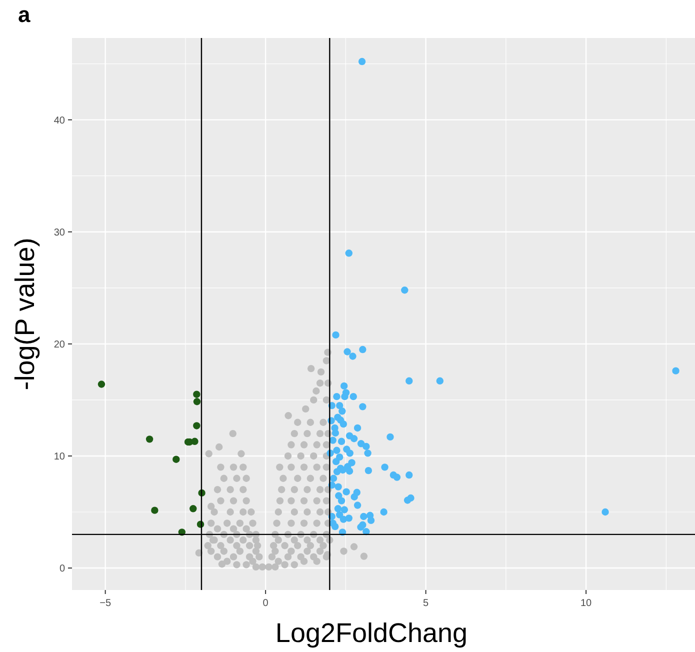 The height and width of the screenshot is (652, 695). What do you see at coordinates (265, 603) in the screenshot?
I see `x-tick-label: 0` at bounding box center [265, 603].